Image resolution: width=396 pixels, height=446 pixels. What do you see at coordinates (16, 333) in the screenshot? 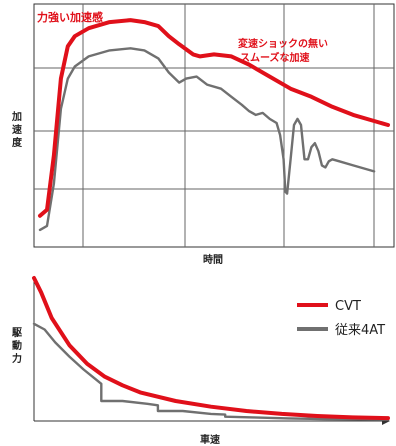
I see `bottom-y-axis-label-char-1: 駆` at bounding box center [16, 333].